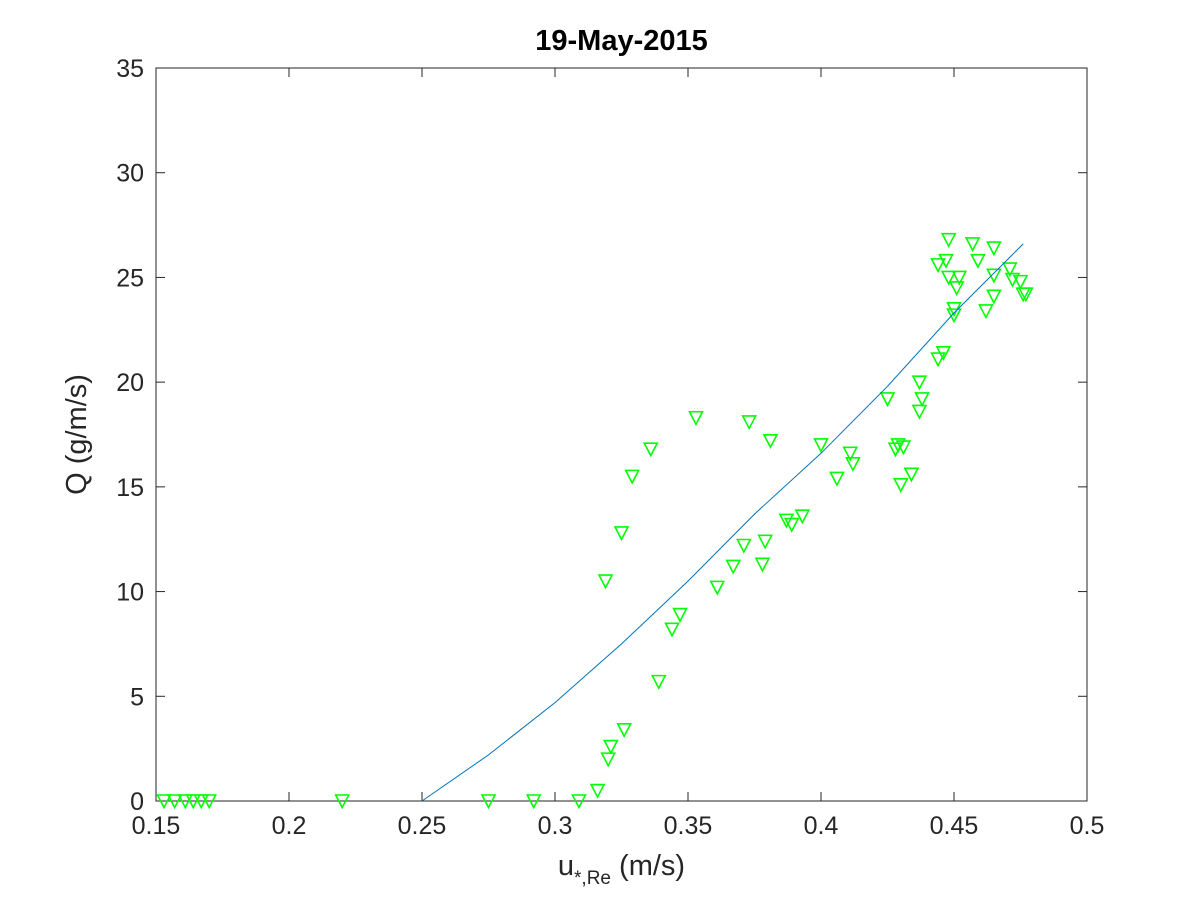 The image size is (1200, 900). I want to click on x-tick-label: 0.3, so click(555, 826).